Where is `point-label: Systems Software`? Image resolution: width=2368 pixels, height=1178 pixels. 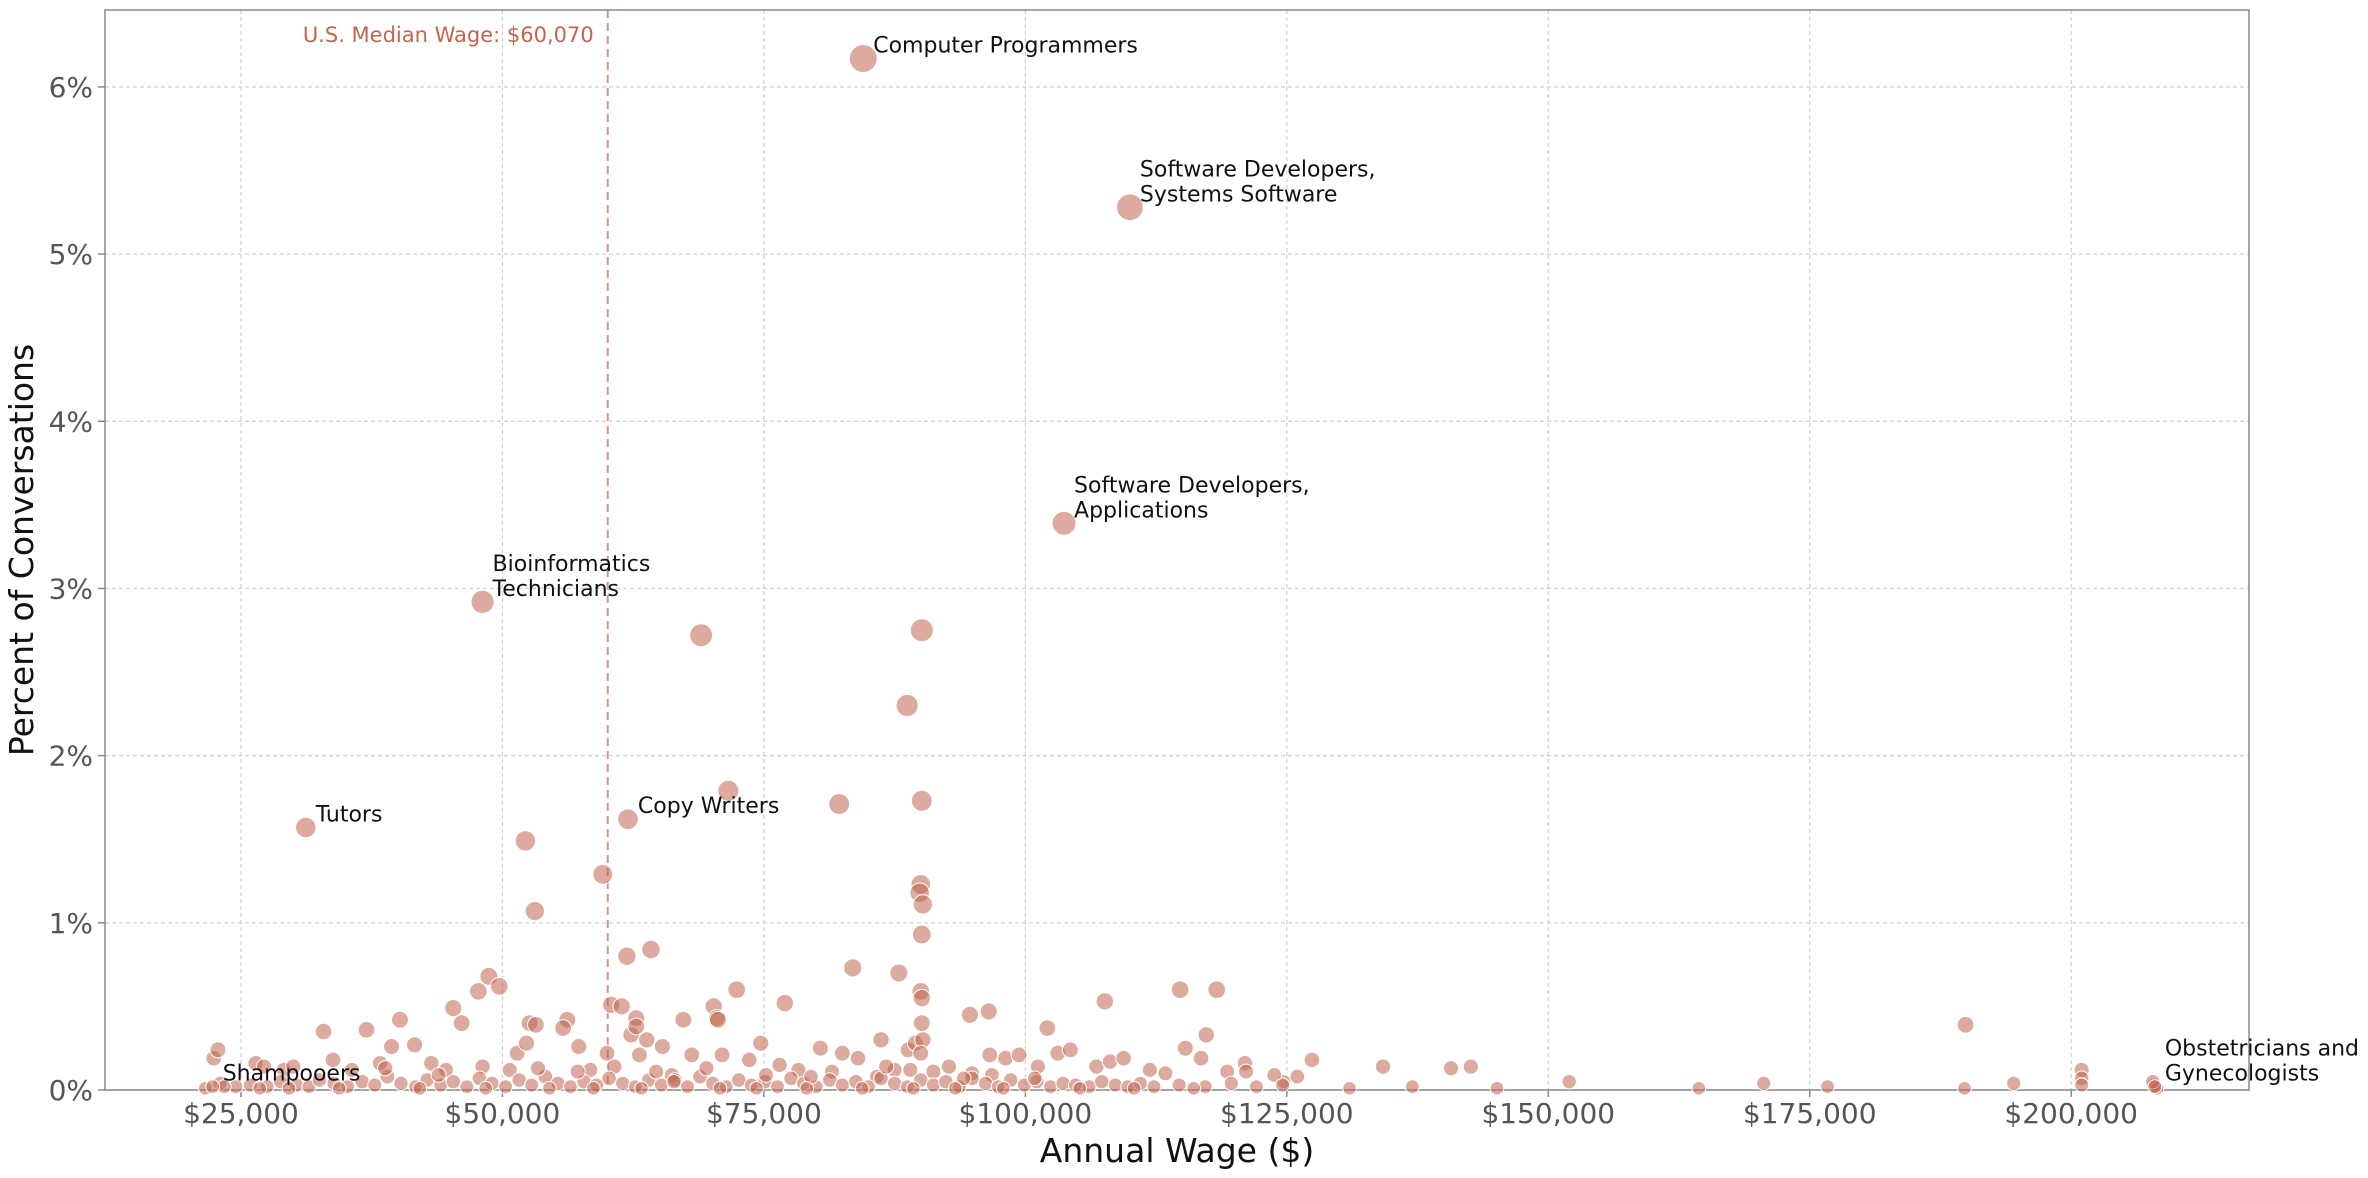 point-label: Systems Software is located at coordinates (1238, 194).